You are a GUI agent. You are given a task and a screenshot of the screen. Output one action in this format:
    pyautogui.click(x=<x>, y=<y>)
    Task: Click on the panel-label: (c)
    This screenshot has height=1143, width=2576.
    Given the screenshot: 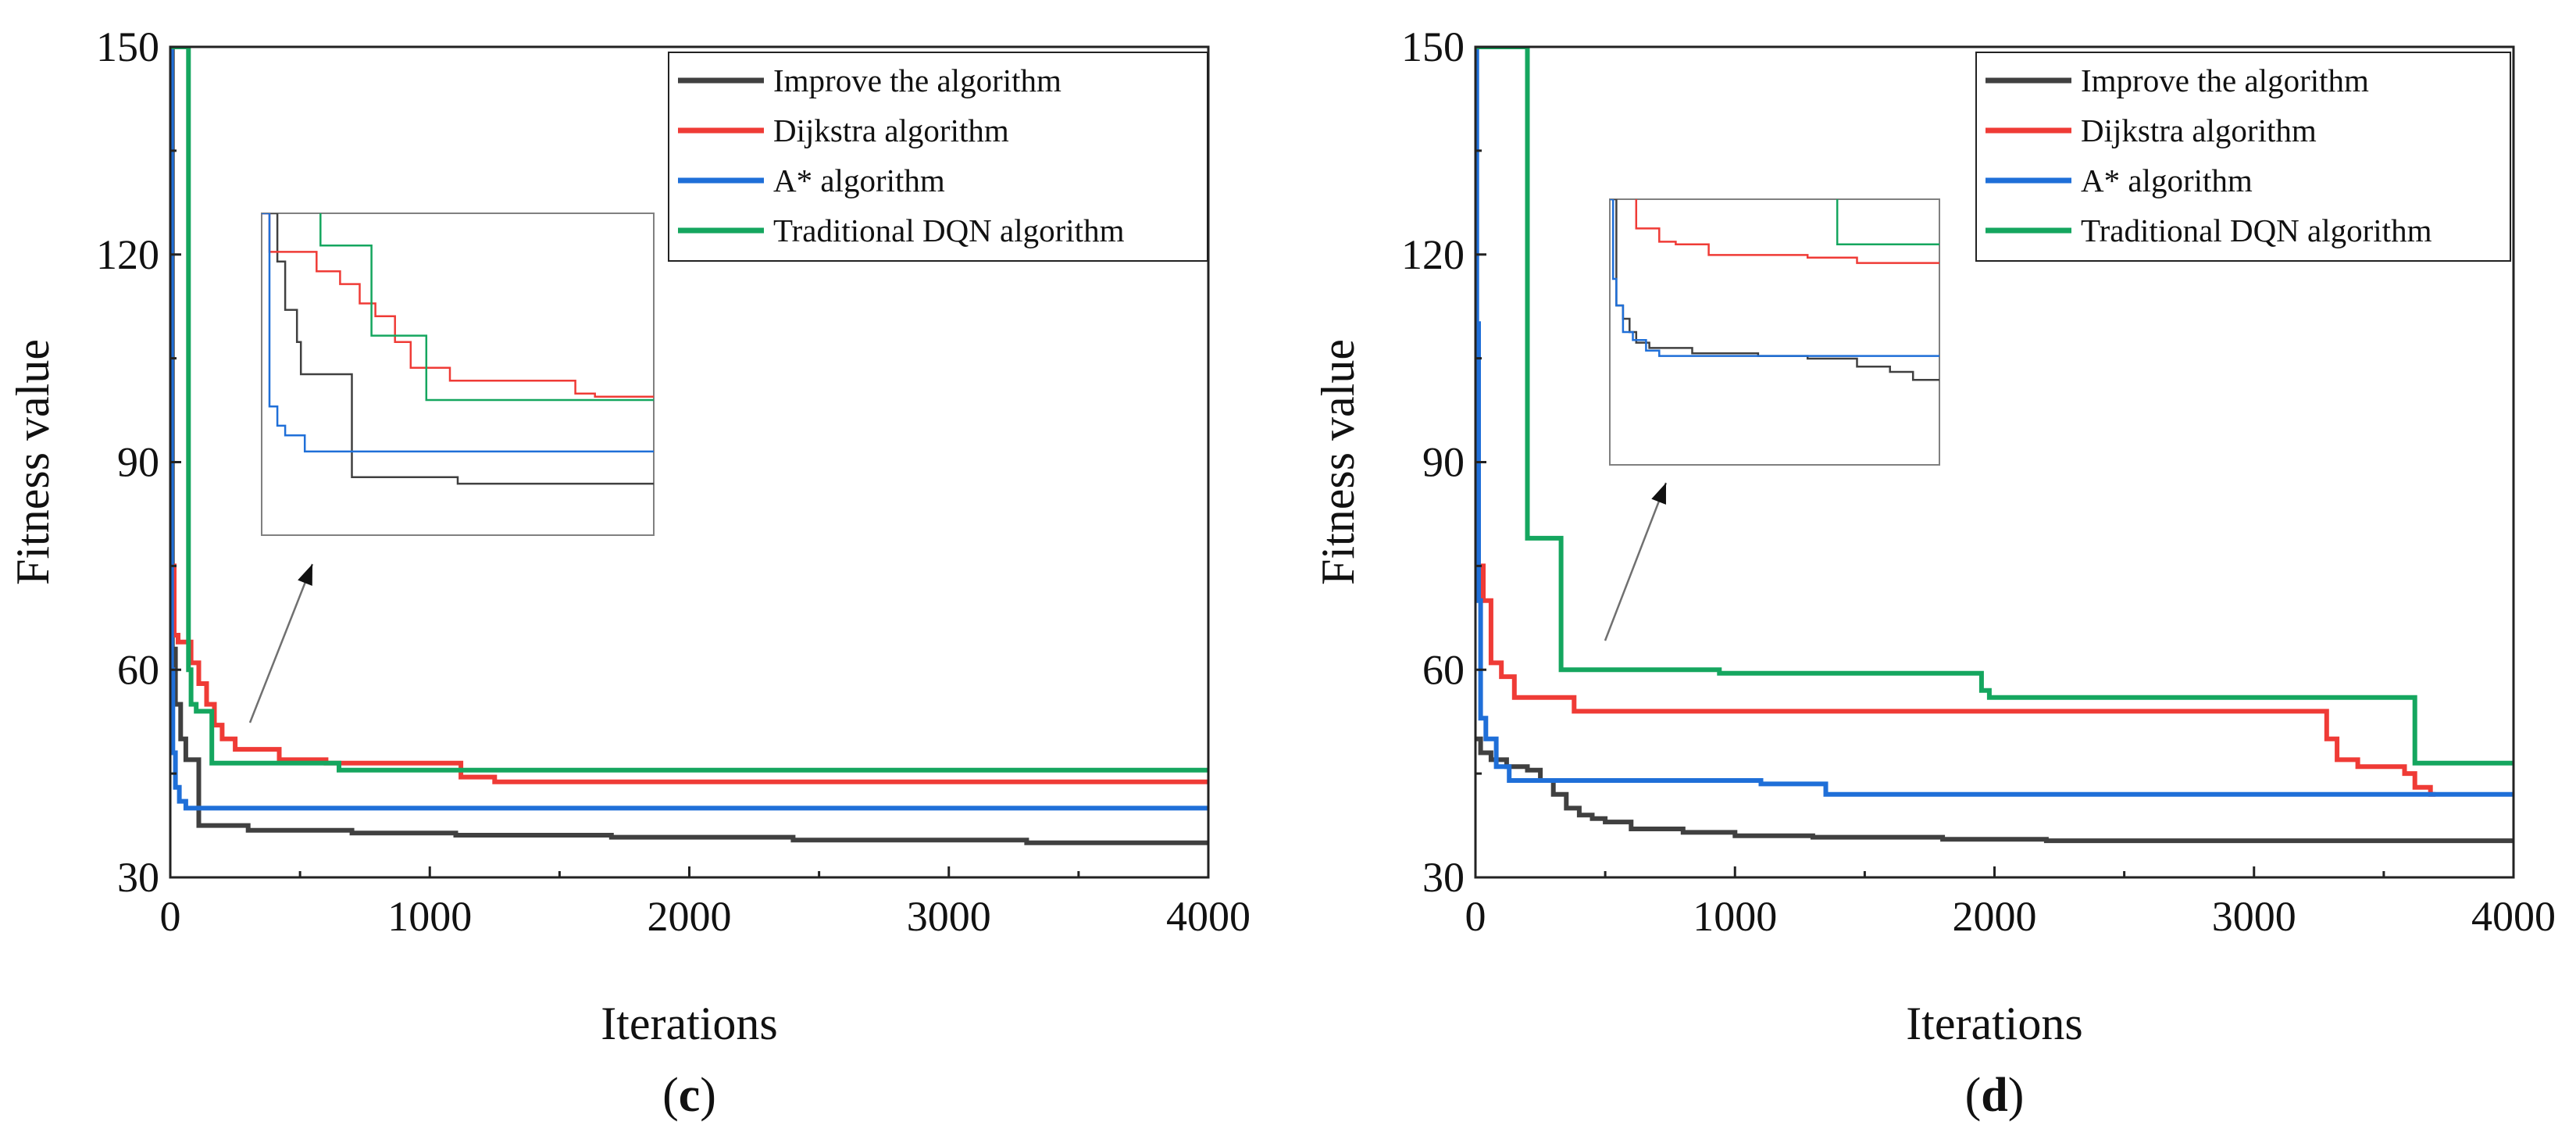 What is the action you would take?
    pyautogui.click(x=689, y=1095)
    